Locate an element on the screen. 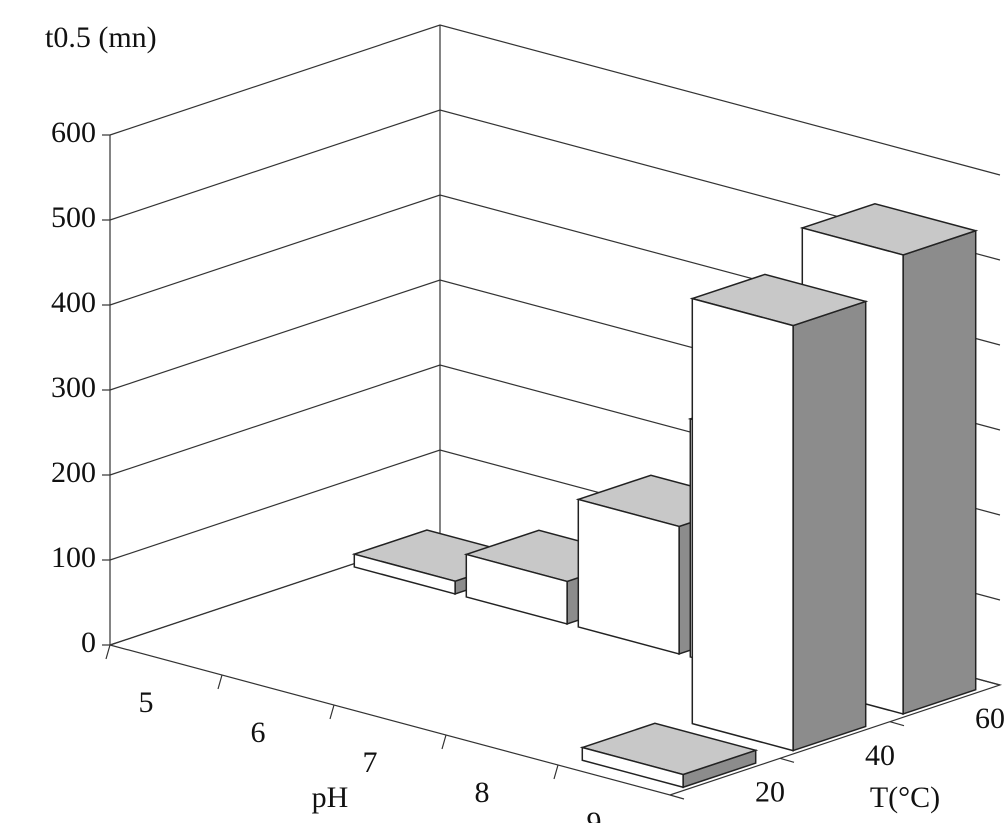  x-tick-label: 6 is located at coordinates (258, 732).